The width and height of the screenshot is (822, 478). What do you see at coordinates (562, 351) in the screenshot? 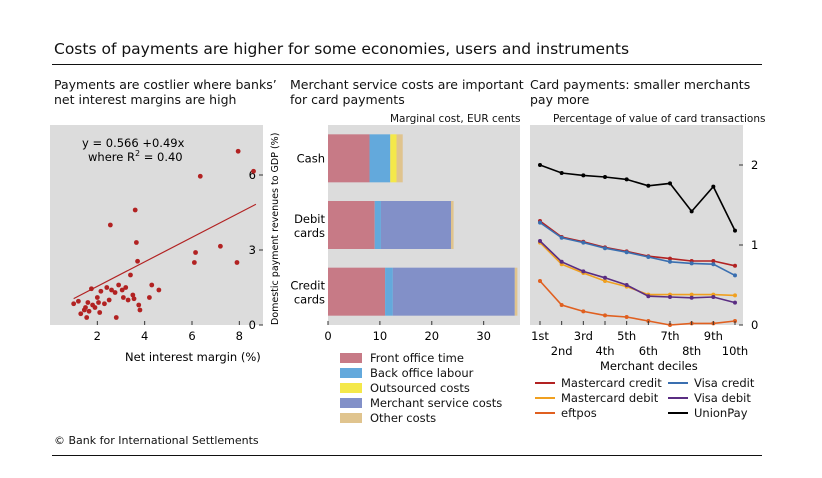
I see `line-x-tick-label: 2nd` at bounding box center [562, 351].